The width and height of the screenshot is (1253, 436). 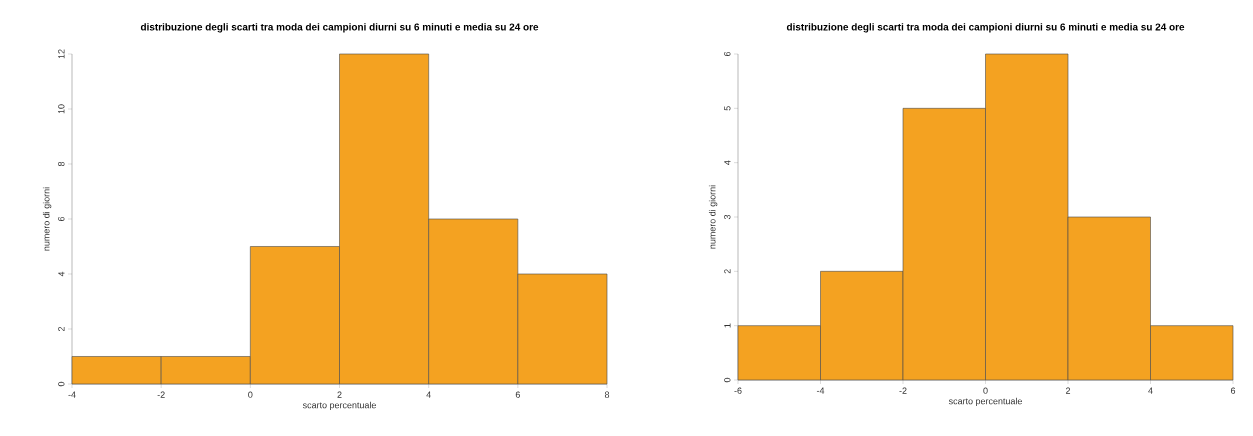 I want to click on y-tick-label: 5, so click(x=727, y=108).